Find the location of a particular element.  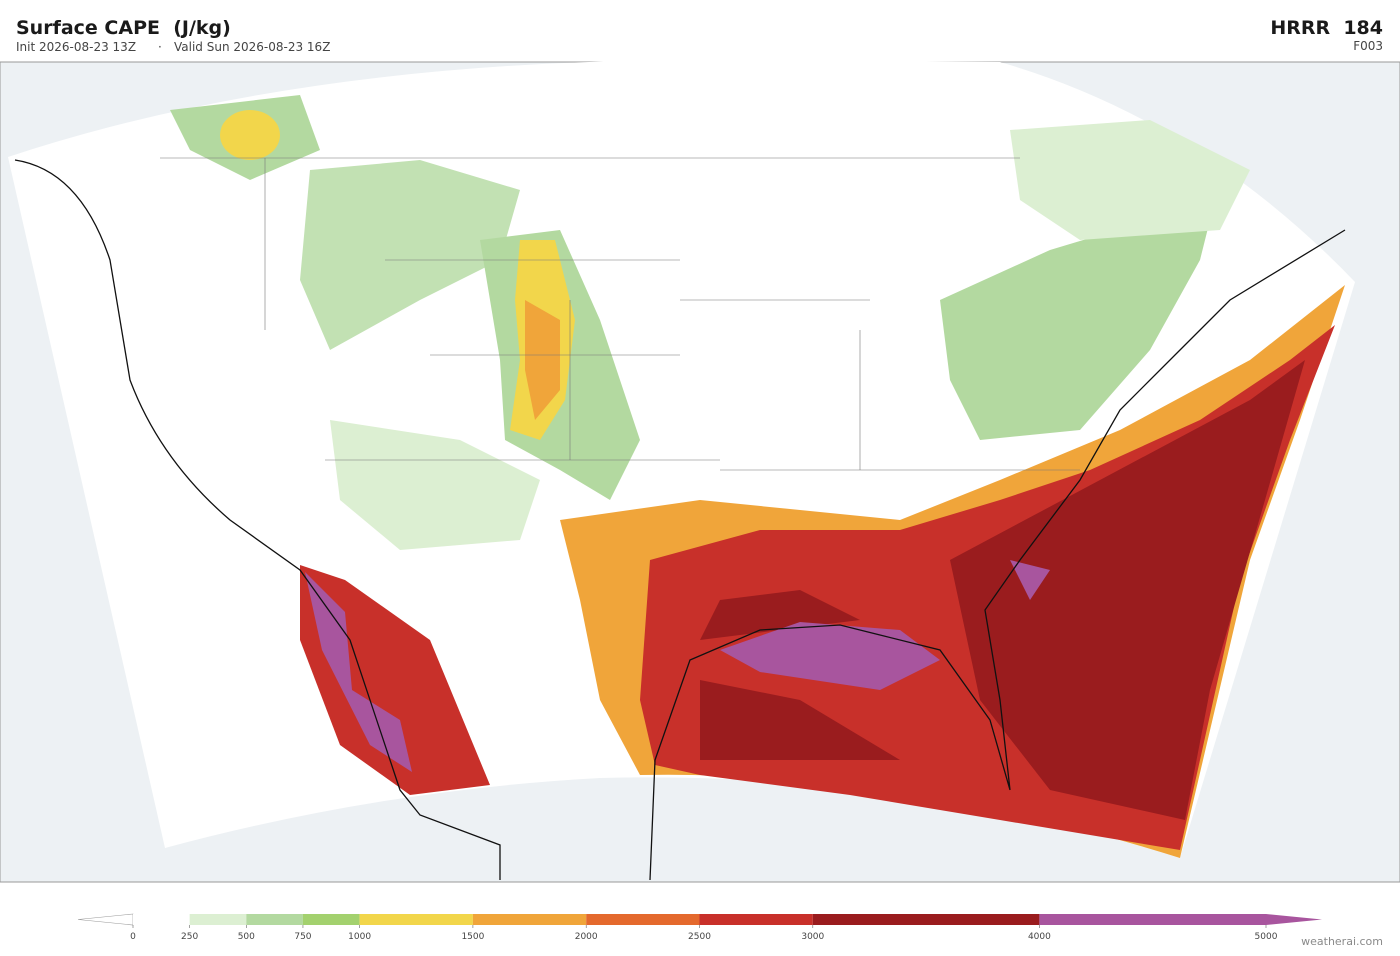

colorbar-extend-low is located at coordinates (105, 919).